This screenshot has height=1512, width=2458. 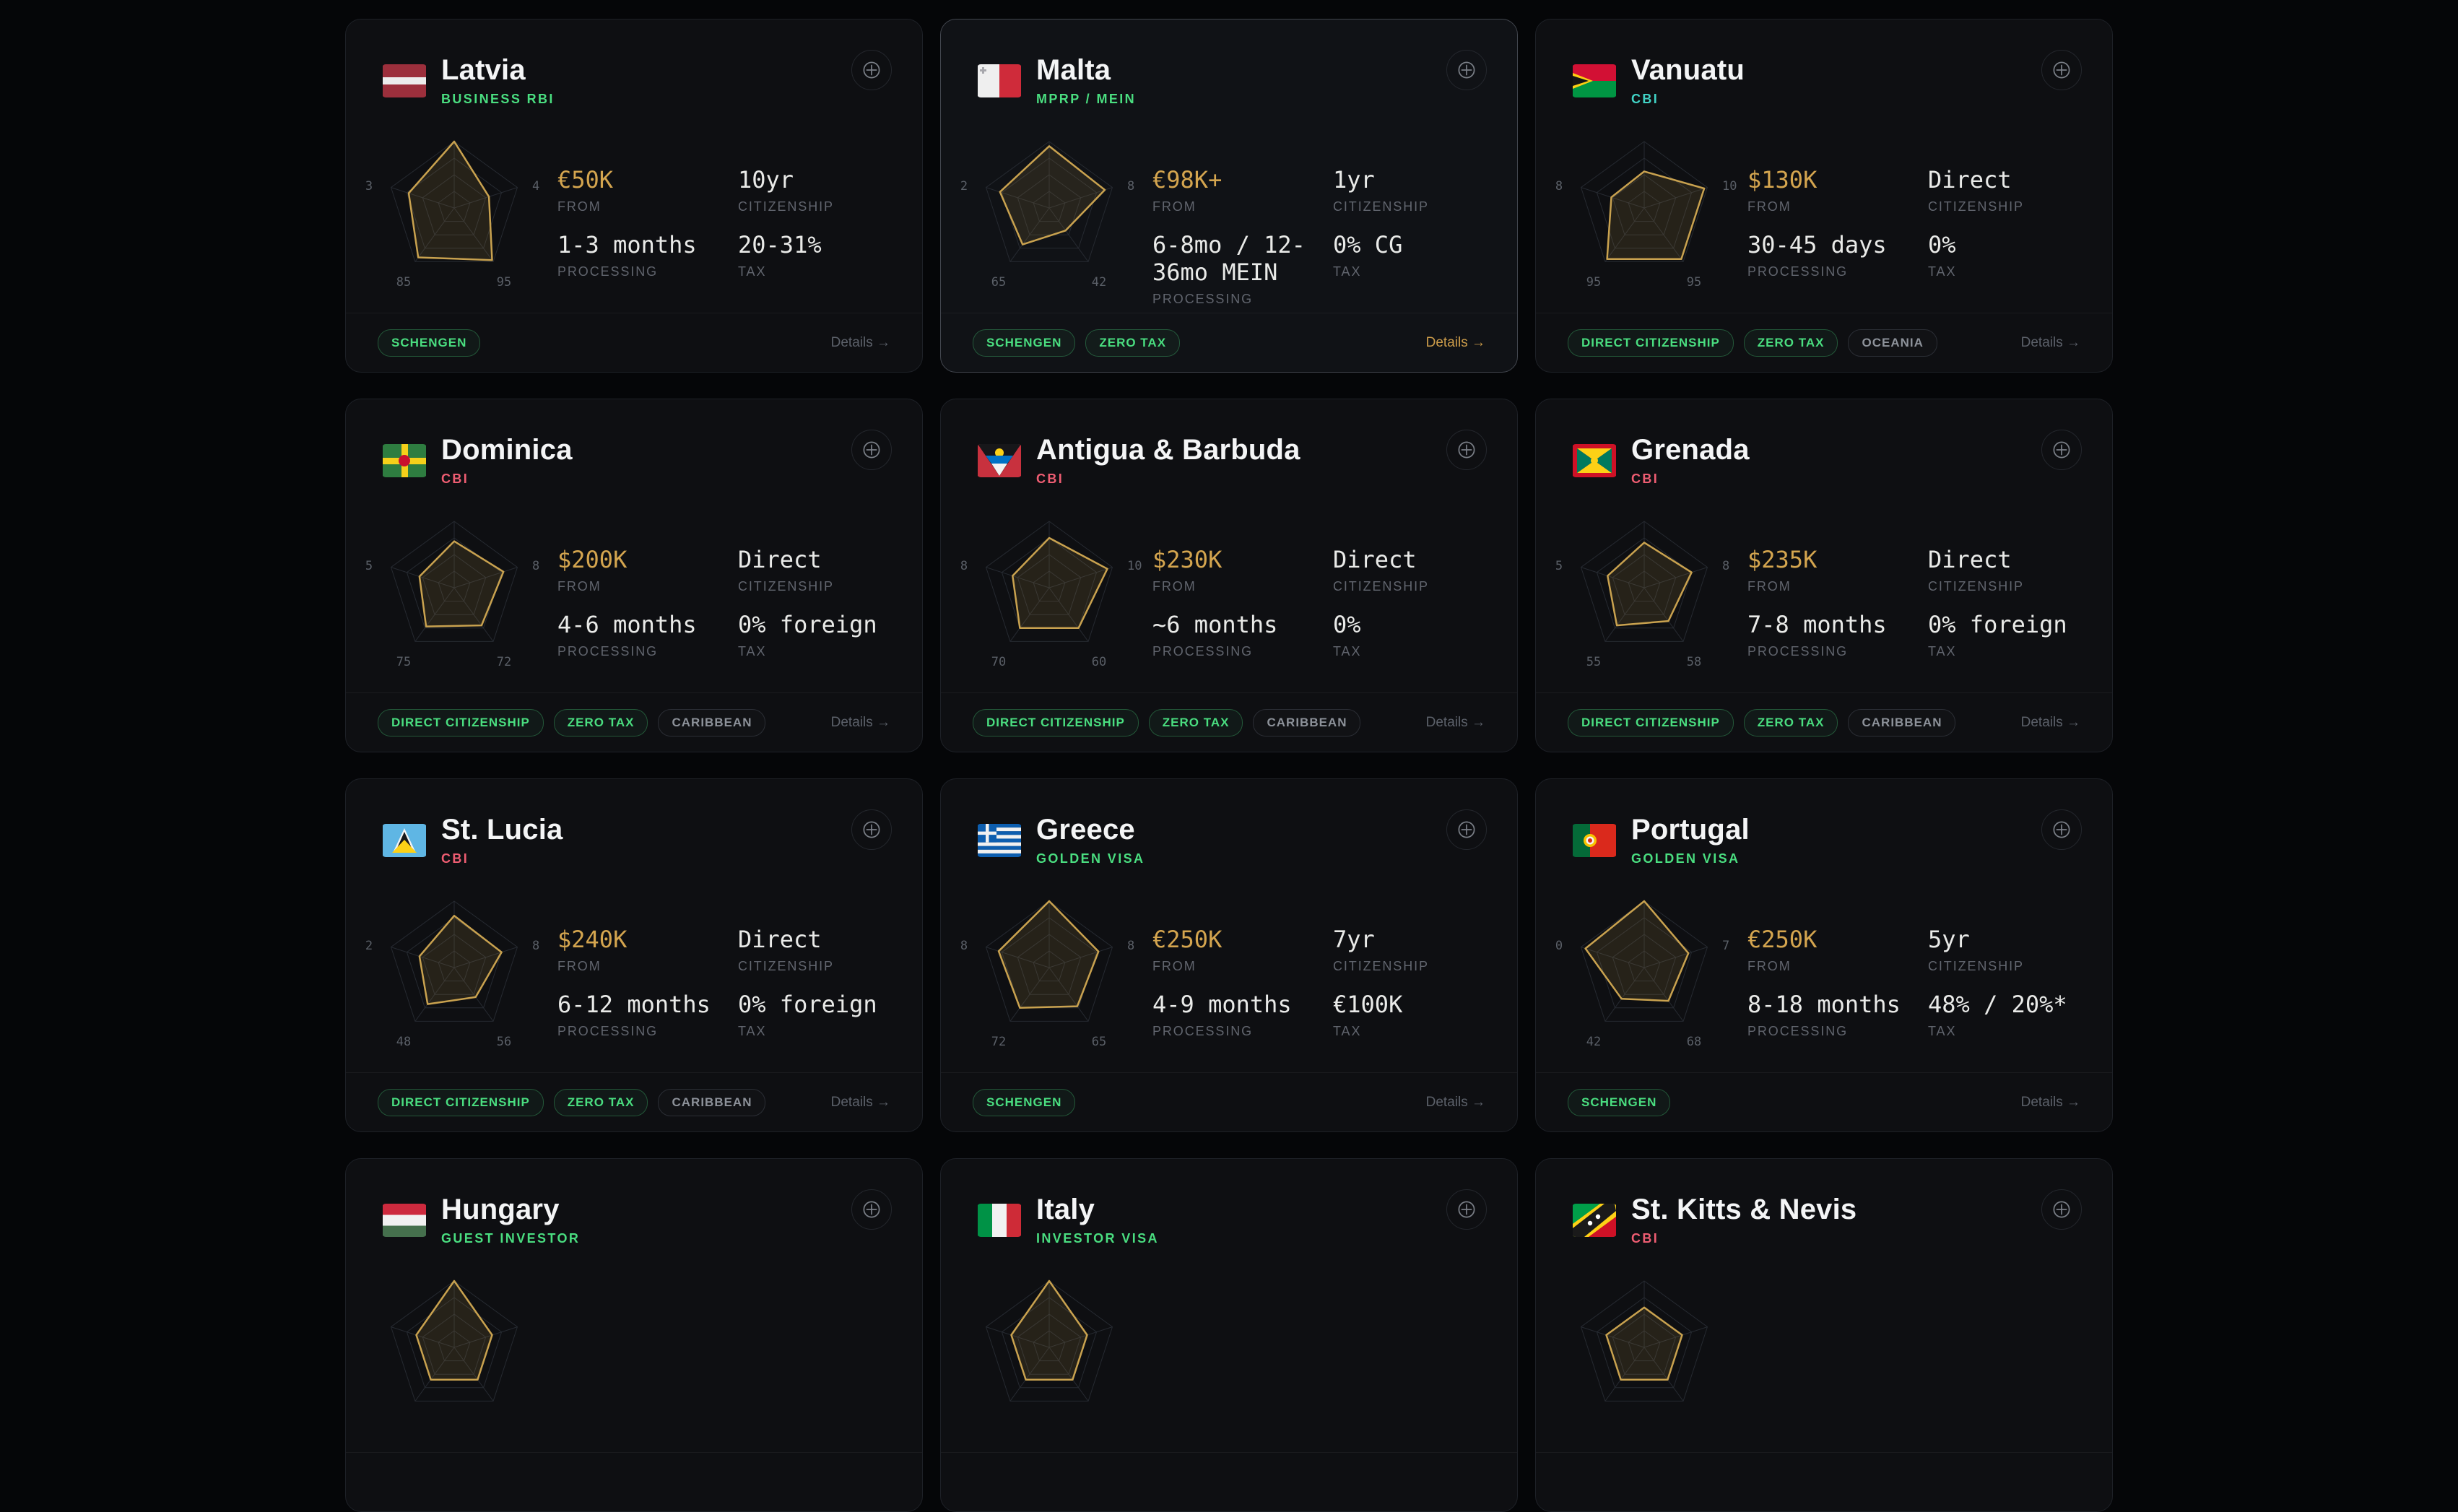 What do you see at coordinates (1837, 255) in the screenshot?
I see `stat-cell: 30-45 days PROCESSING` at bounding box center [1837, 255].